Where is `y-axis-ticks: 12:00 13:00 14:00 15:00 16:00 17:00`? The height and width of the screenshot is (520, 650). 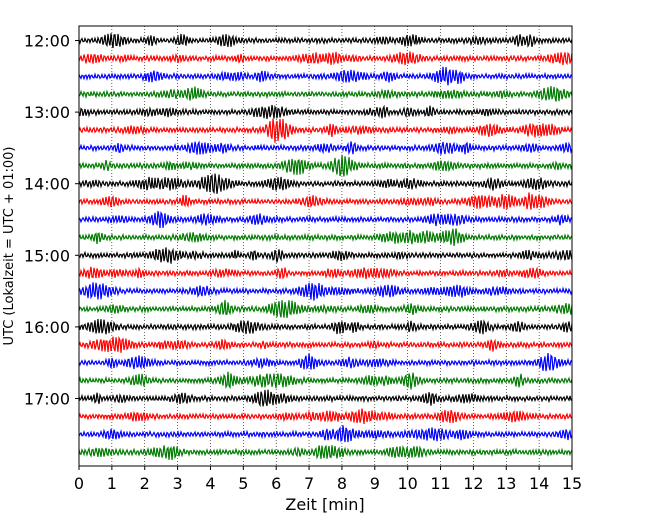 y-axis-ticks: 12:00 13:00 14:00 15:00 16:00 17:00 is located at coordinates (51, 220).